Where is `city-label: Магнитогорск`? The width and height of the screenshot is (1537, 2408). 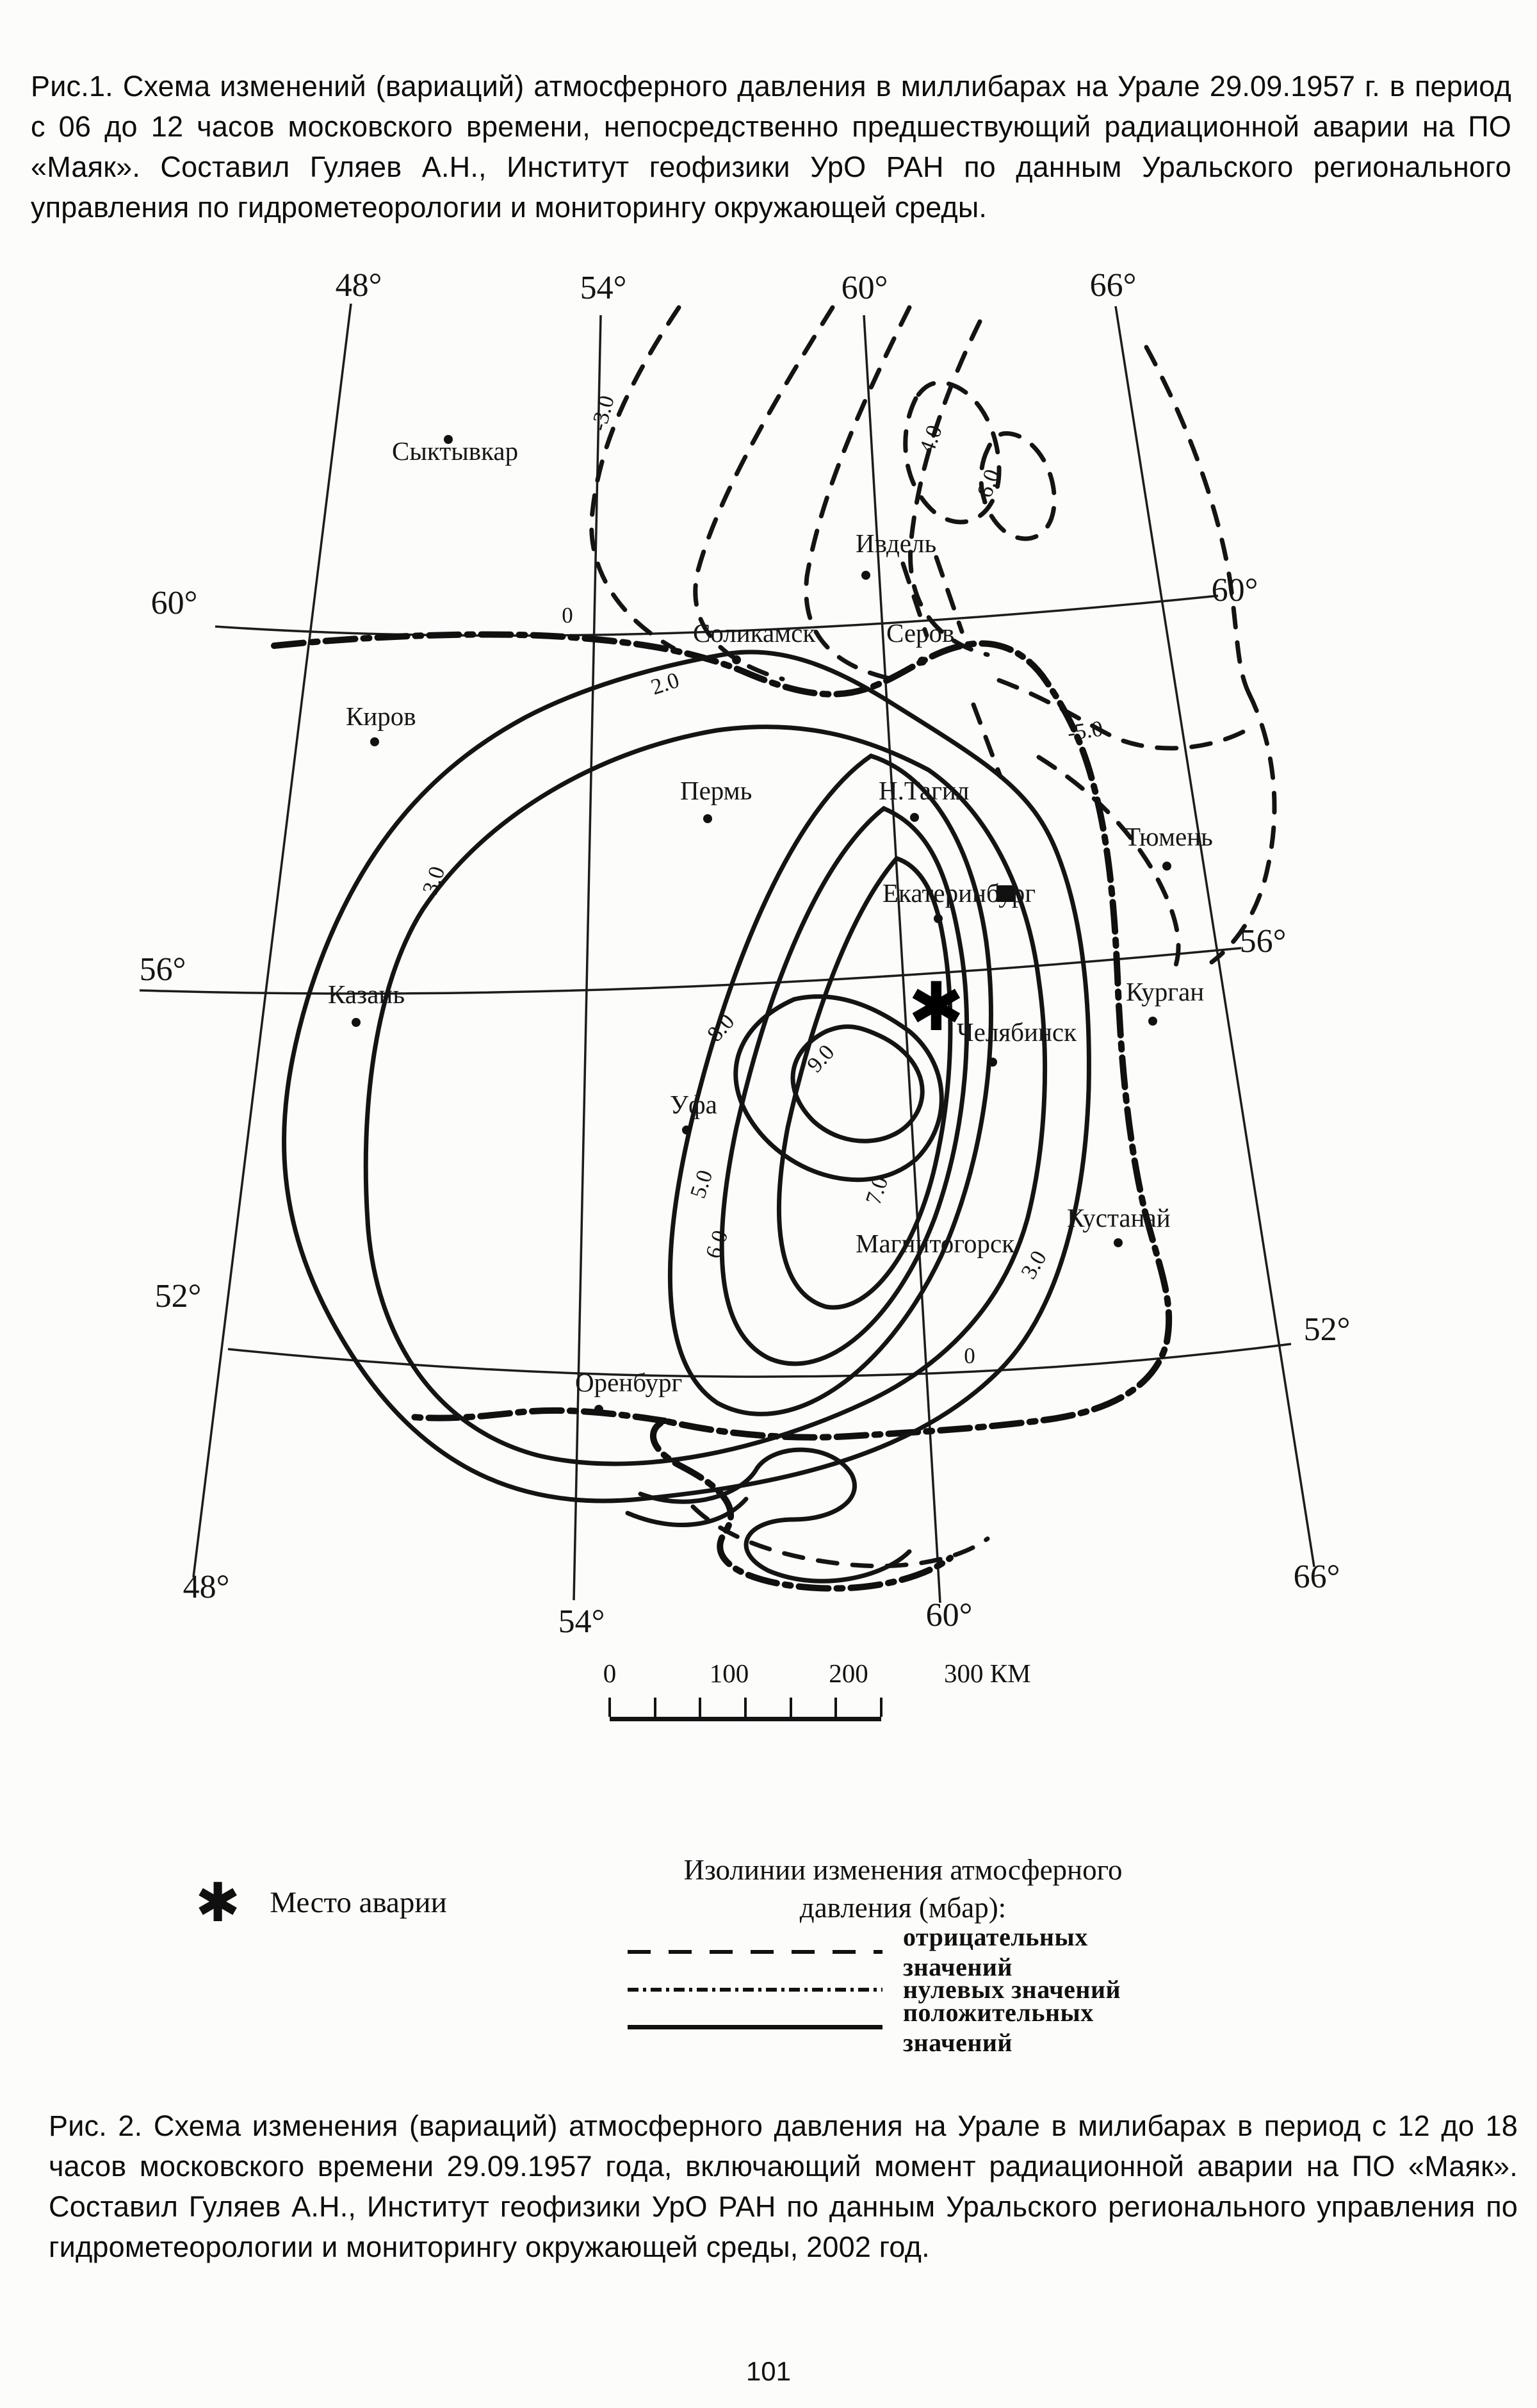 city-label: Магнитогорск is located at coordinates (935, 1243).